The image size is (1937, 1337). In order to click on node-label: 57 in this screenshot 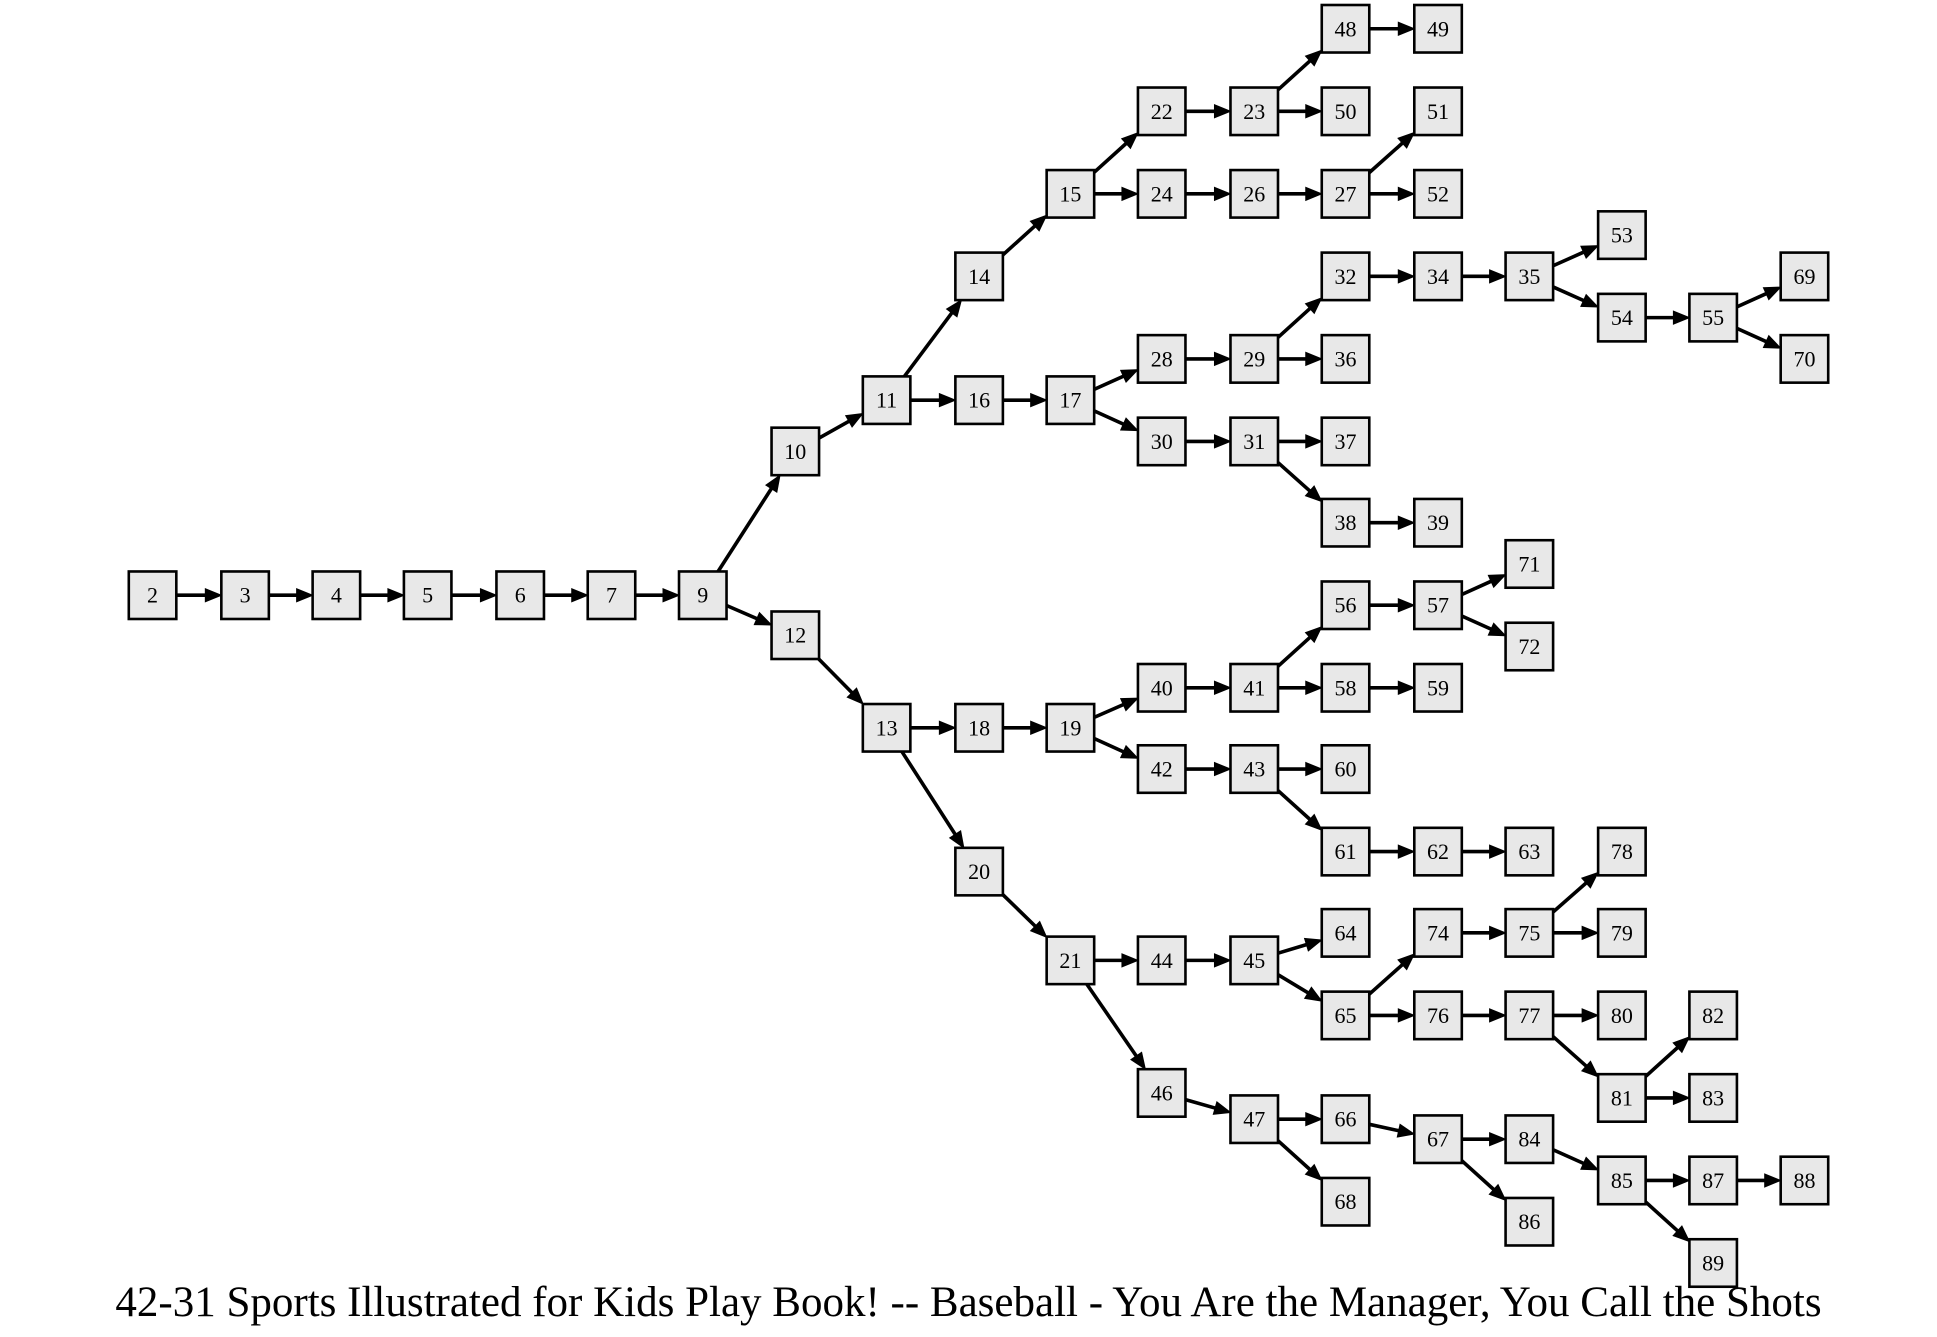, I will do `click(1438, 605)`.